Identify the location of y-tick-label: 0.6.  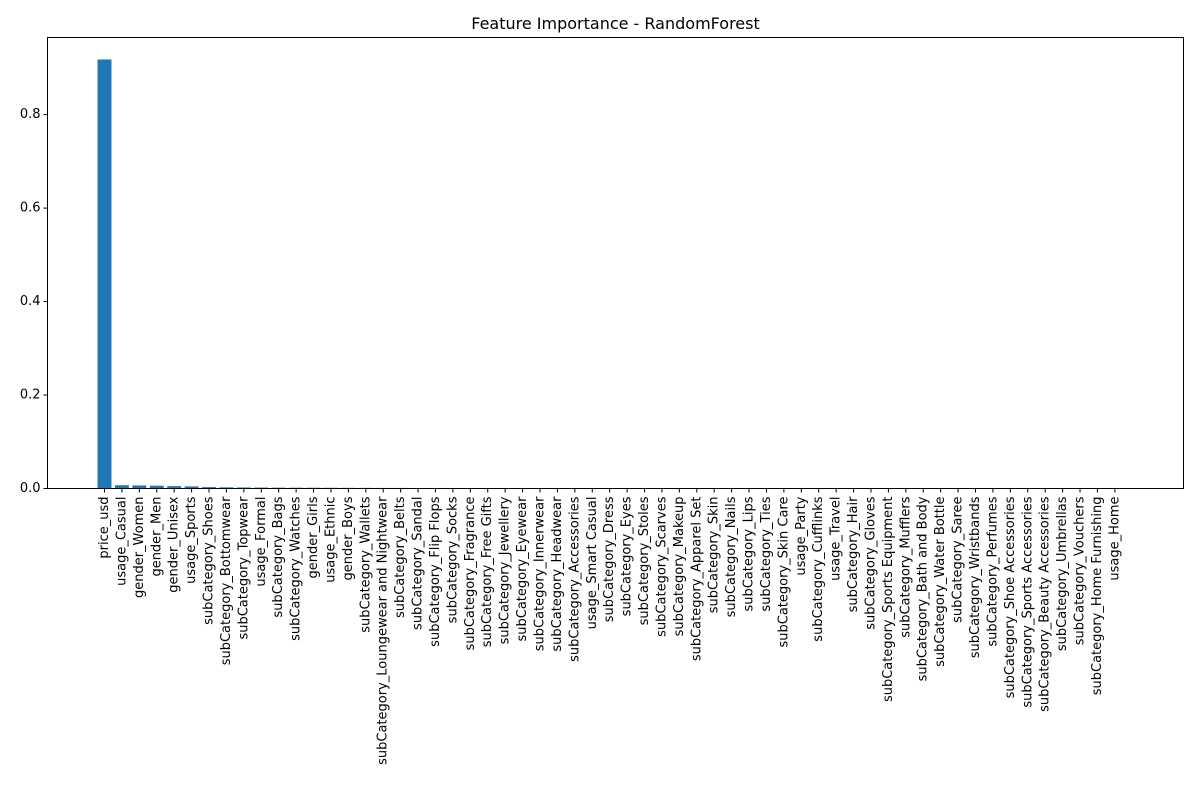
(30, 208).